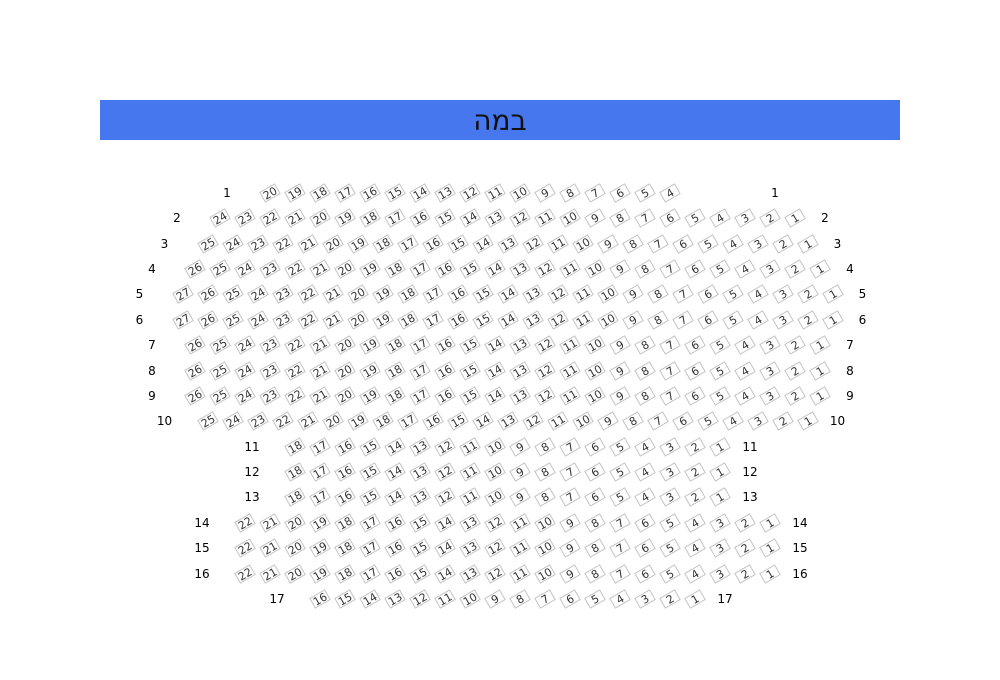 The width and height of the screenshot is (1000, 680). I want to click on seat: 21, so click(270, 523).